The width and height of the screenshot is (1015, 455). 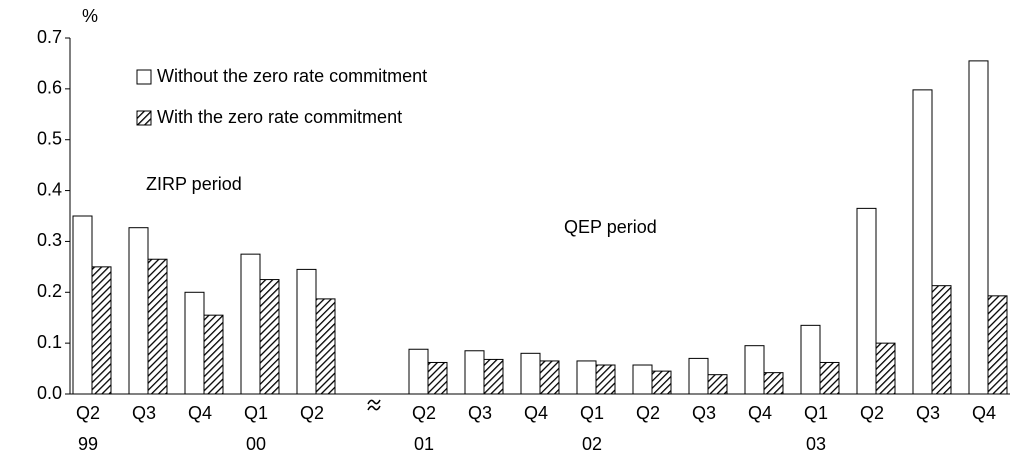 I want to click on y-axis-label: %, so click(x=90, y=16).